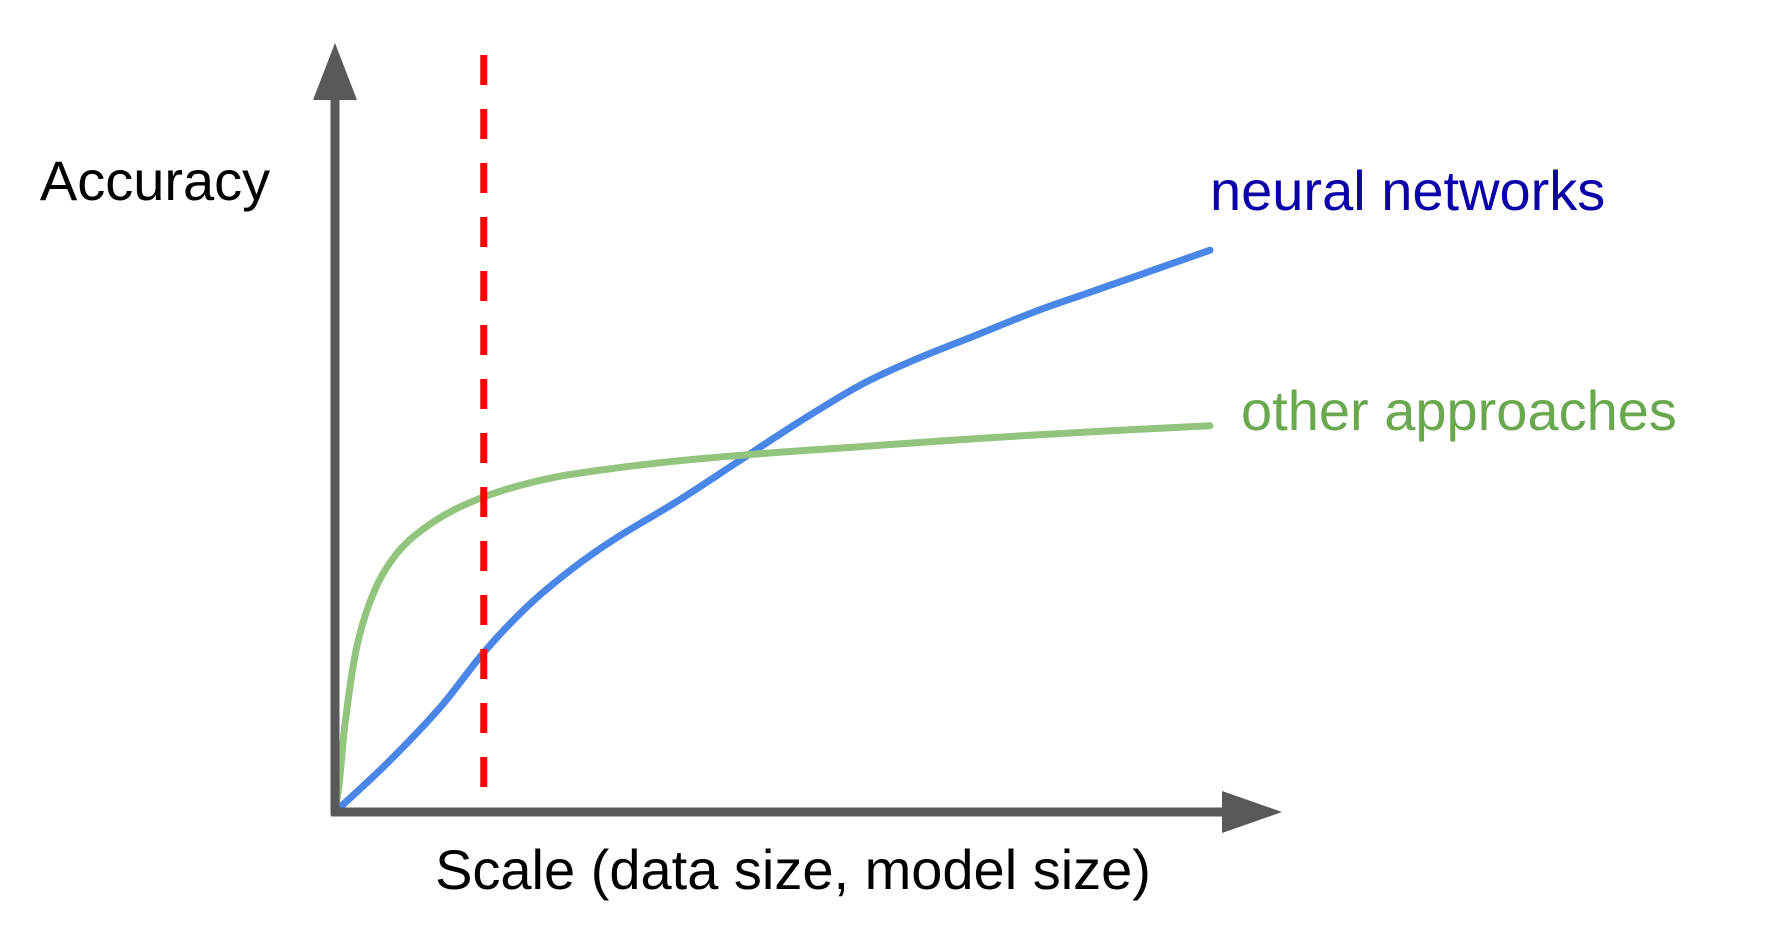 The image size is (1783, 925). Describe the element at coordinates (1459, 410) in the screenshot. I see `series-label-other-approaches: other approaches` at that location.